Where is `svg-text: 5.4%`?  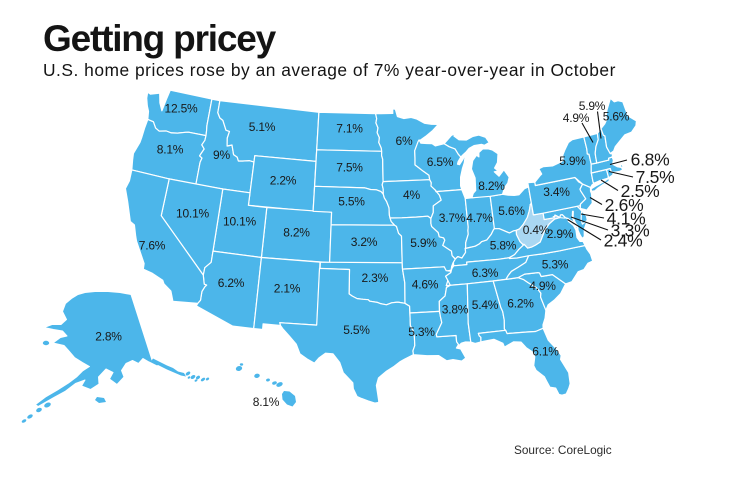 svg-text: 5.4% is located at coordinates (485, 305).